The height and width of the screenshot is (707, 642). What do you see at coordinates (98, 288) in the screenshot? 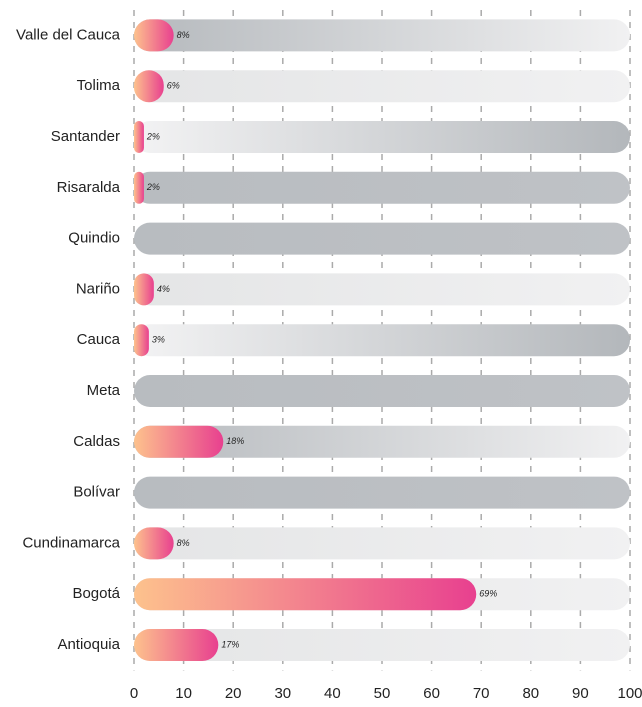
I see `category-label: Nariño` at bounding box center [98, 288].